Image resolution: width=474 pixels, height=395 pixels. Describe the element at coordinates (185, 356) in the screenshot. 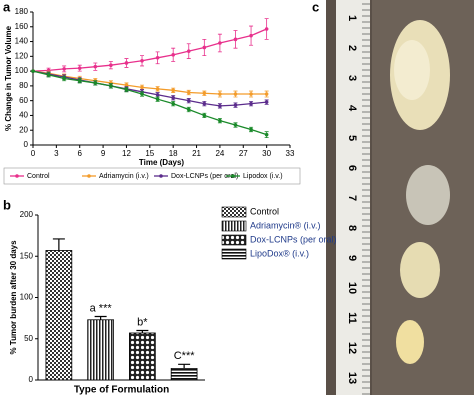

I see `bar-annotation: C***` at that location.